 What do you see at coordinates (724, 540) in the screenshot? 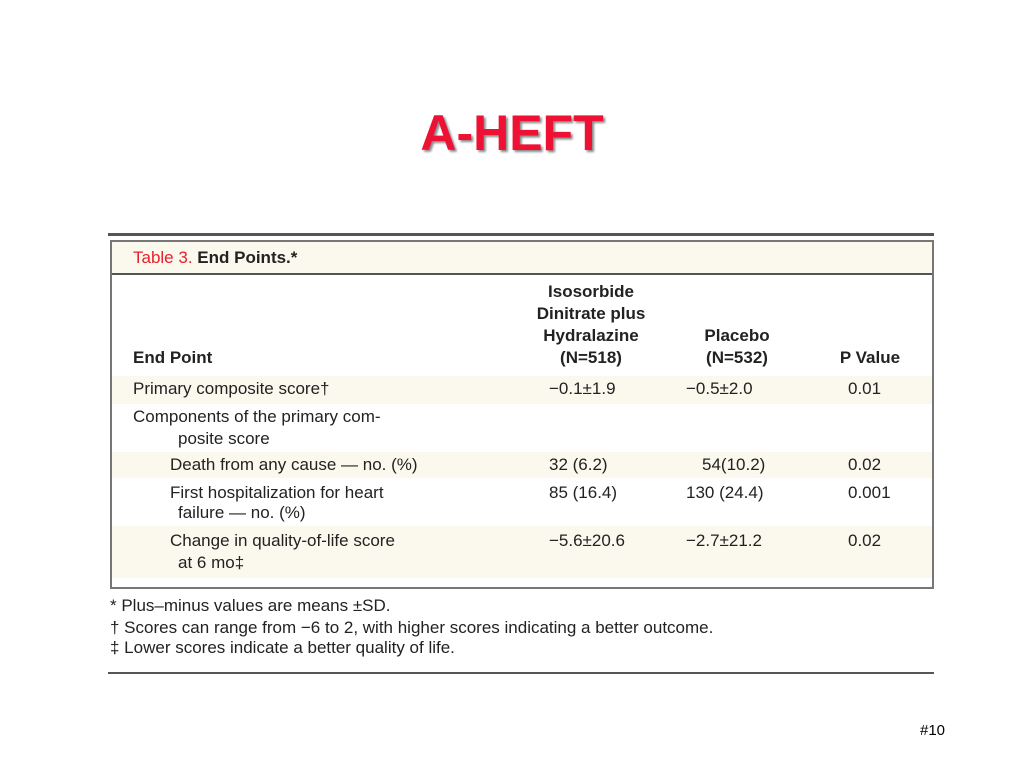
I see `row-placebo: −2.7±21.2` at bounding box center [724, 540].